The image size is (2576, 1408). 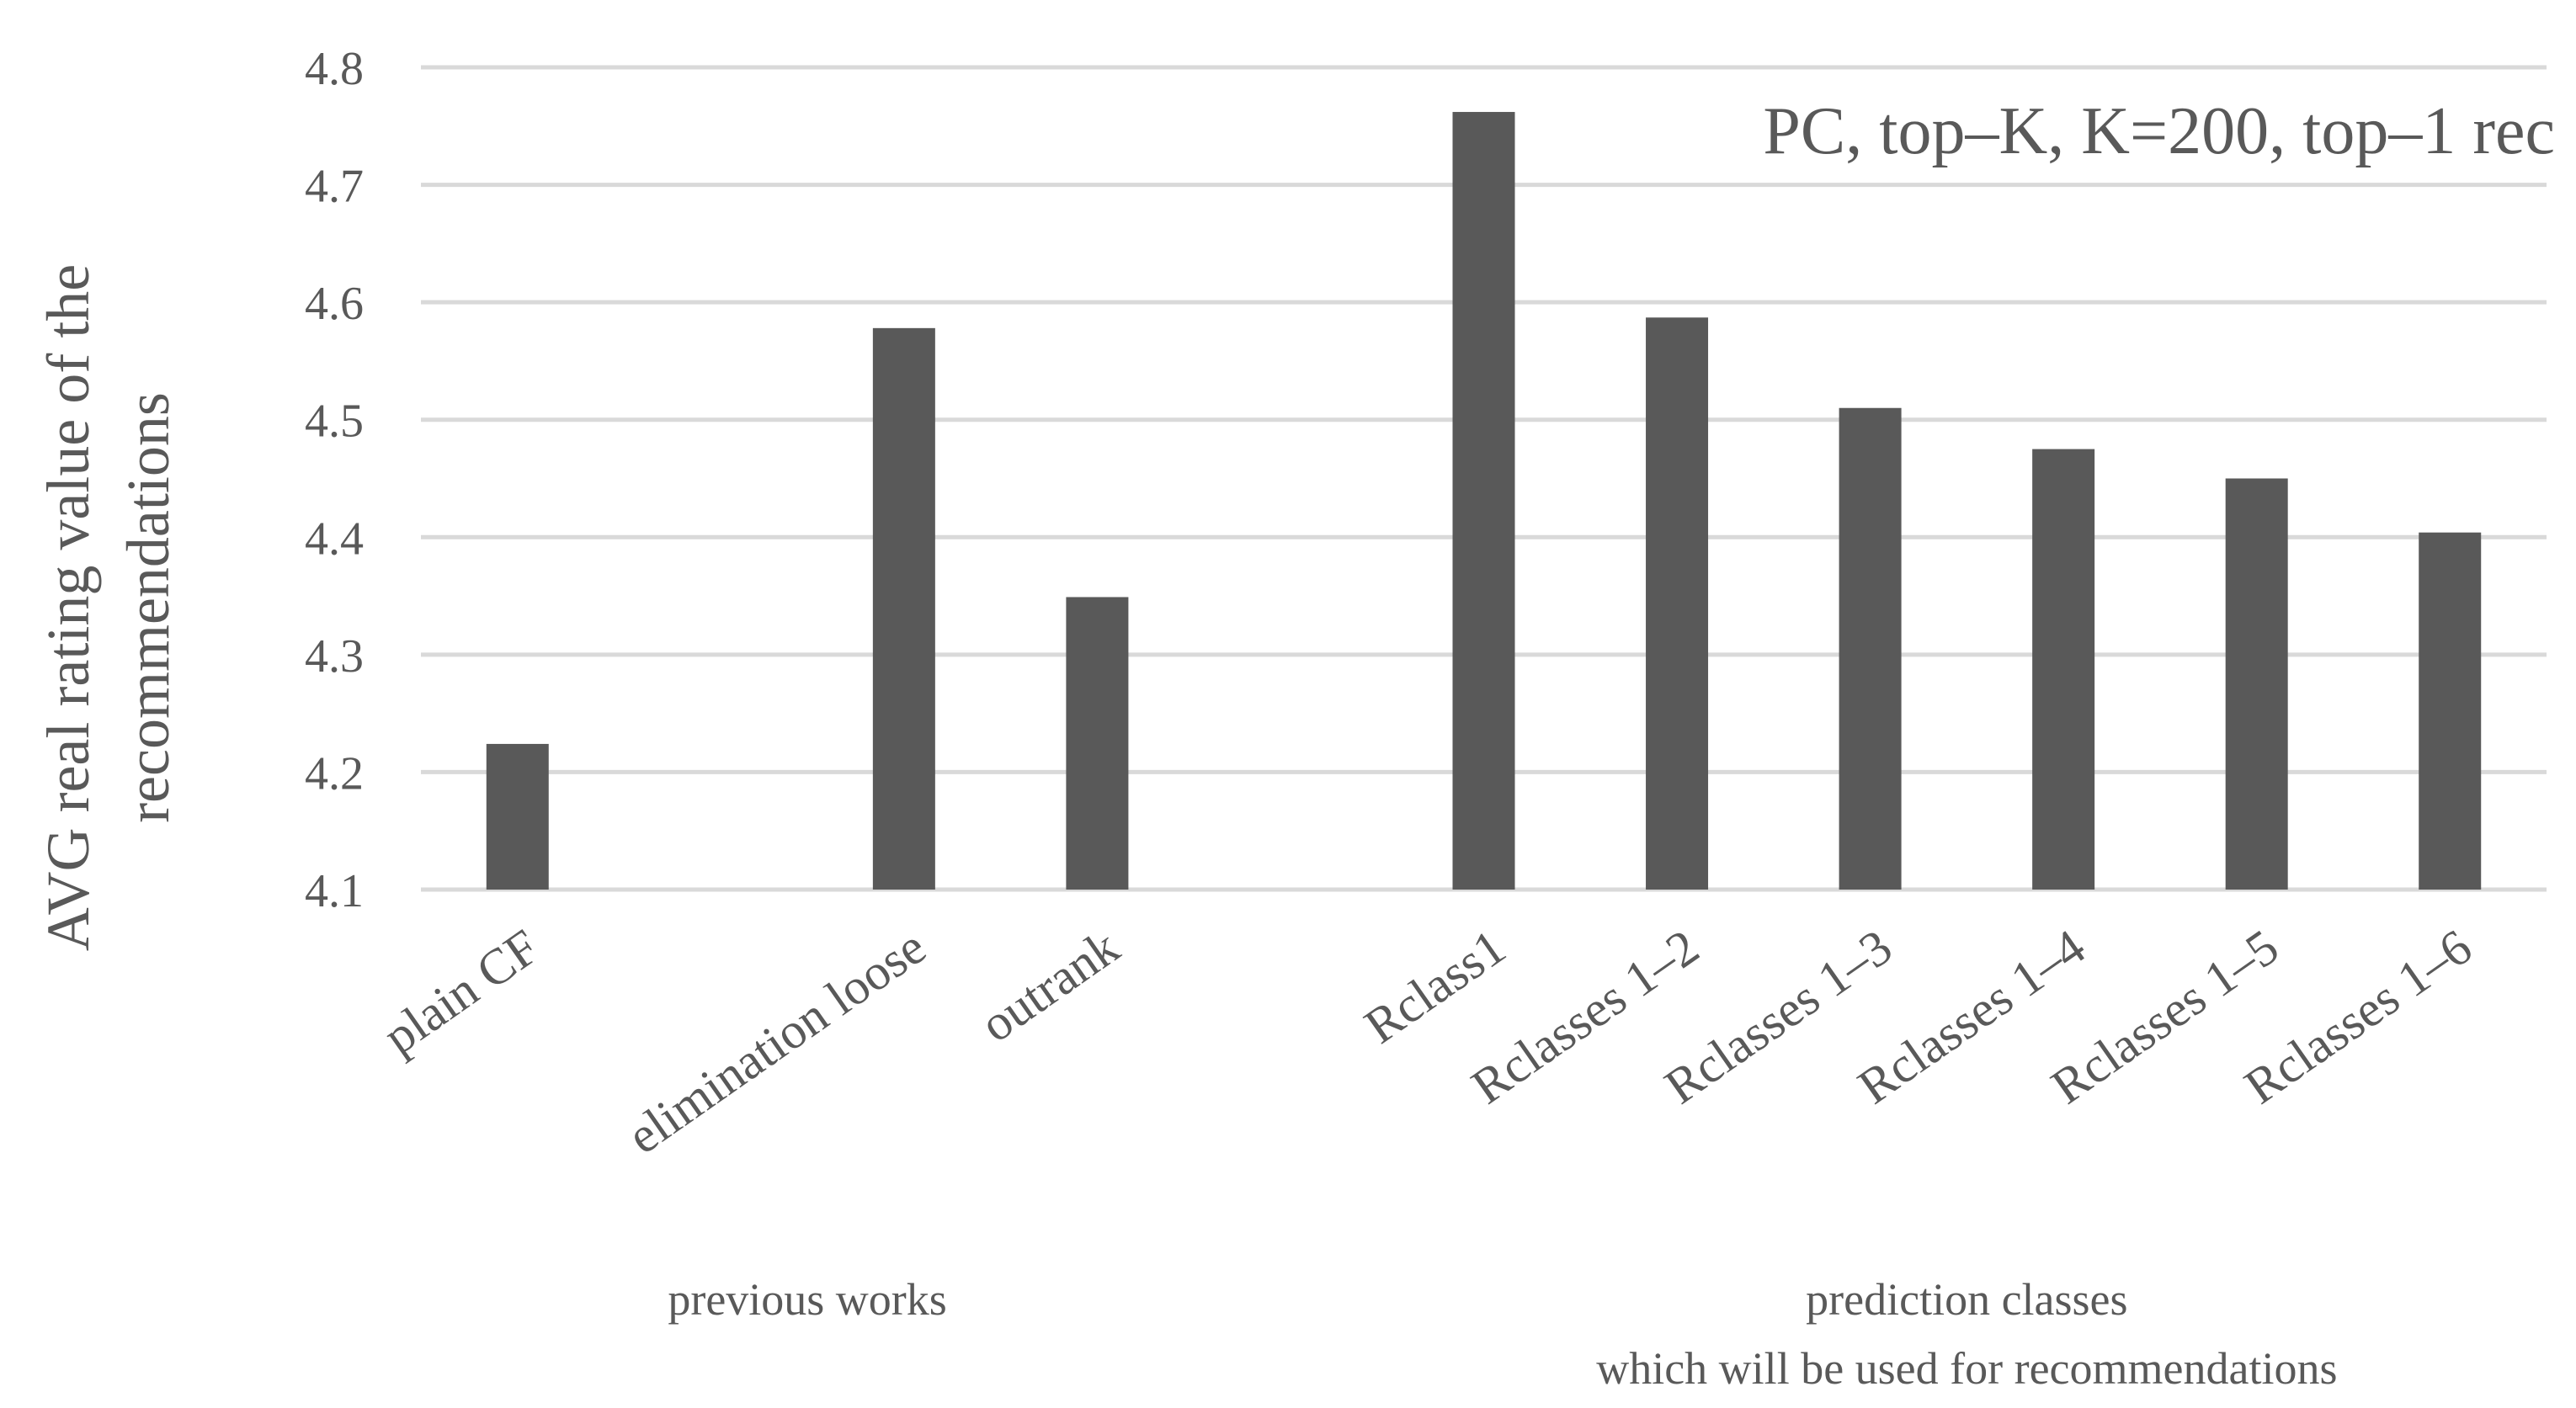 What do you see at coordinates (335, 891) in the screenshot?
I see `y-tick-label: 4.1` at bounding box center [335, 891].